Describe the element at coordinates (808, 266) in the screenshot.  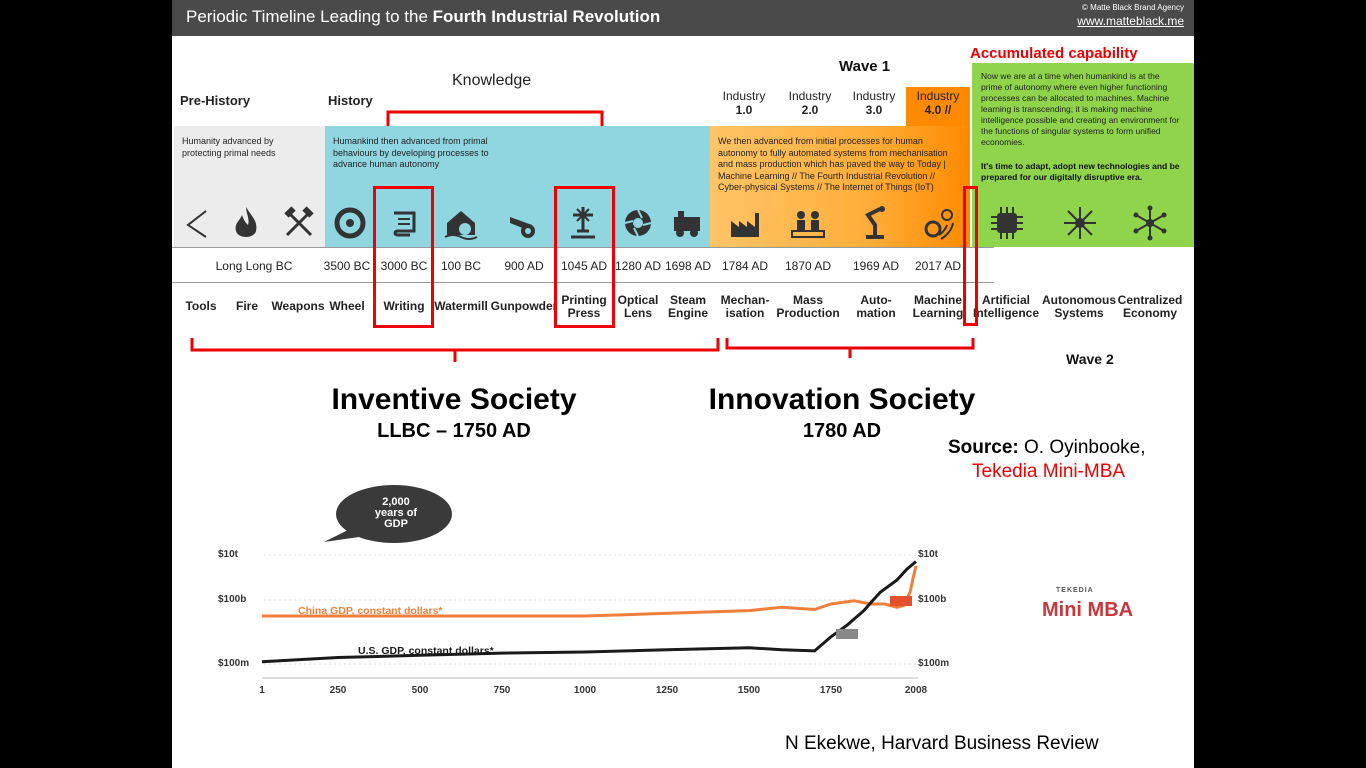
I see `date-label: 1870 AD` at that location.